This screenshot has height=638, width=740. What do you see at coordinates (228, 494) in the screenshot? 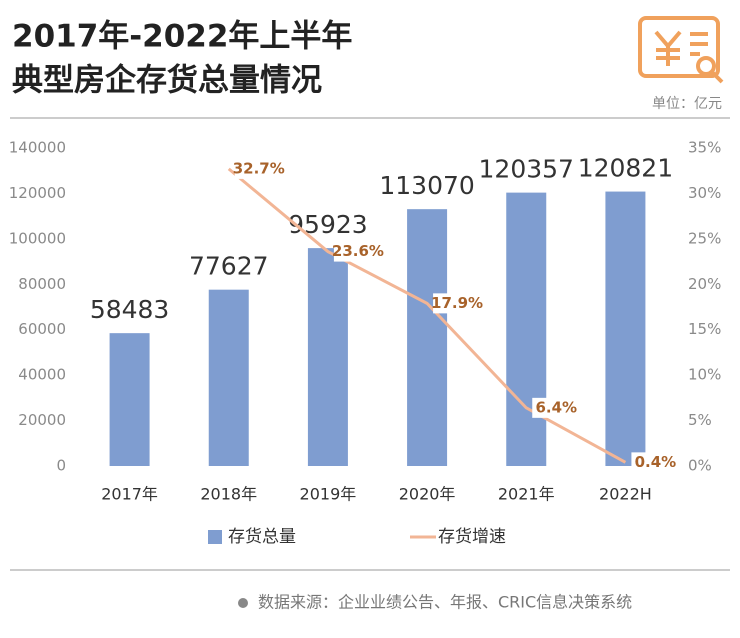
I see `x-tick-label: 2018年` at bounding box center [228, 494].